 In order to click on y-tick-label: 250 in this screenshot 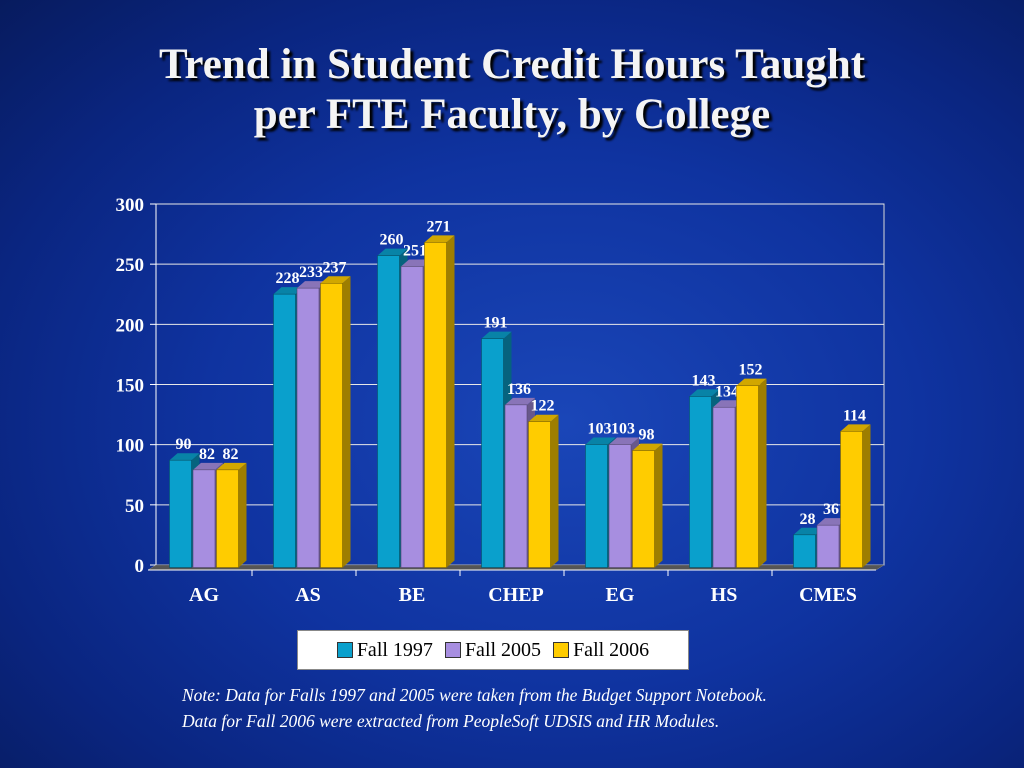, I will do `click(130, 265)`.